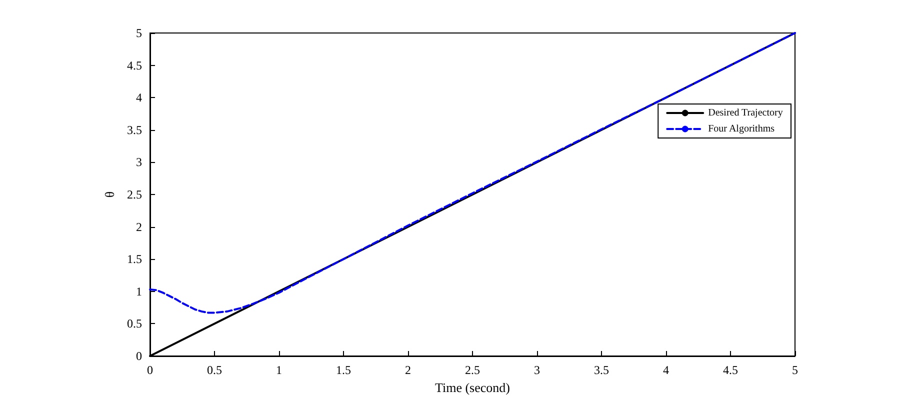  Describe the element at coordinates (279, 370) in the screenshot. I see `x-tick-label: 1` at that location.